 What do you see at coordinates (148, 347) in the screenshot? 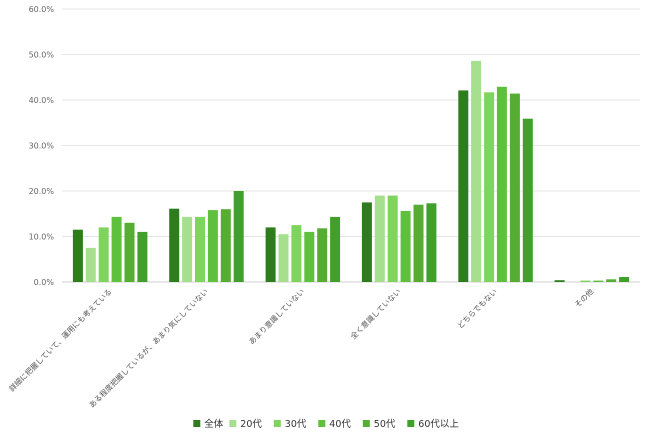
I see `x-tick-label: ある程度把握しているが、あまり気にしていない` at bounding box center [148, 347].